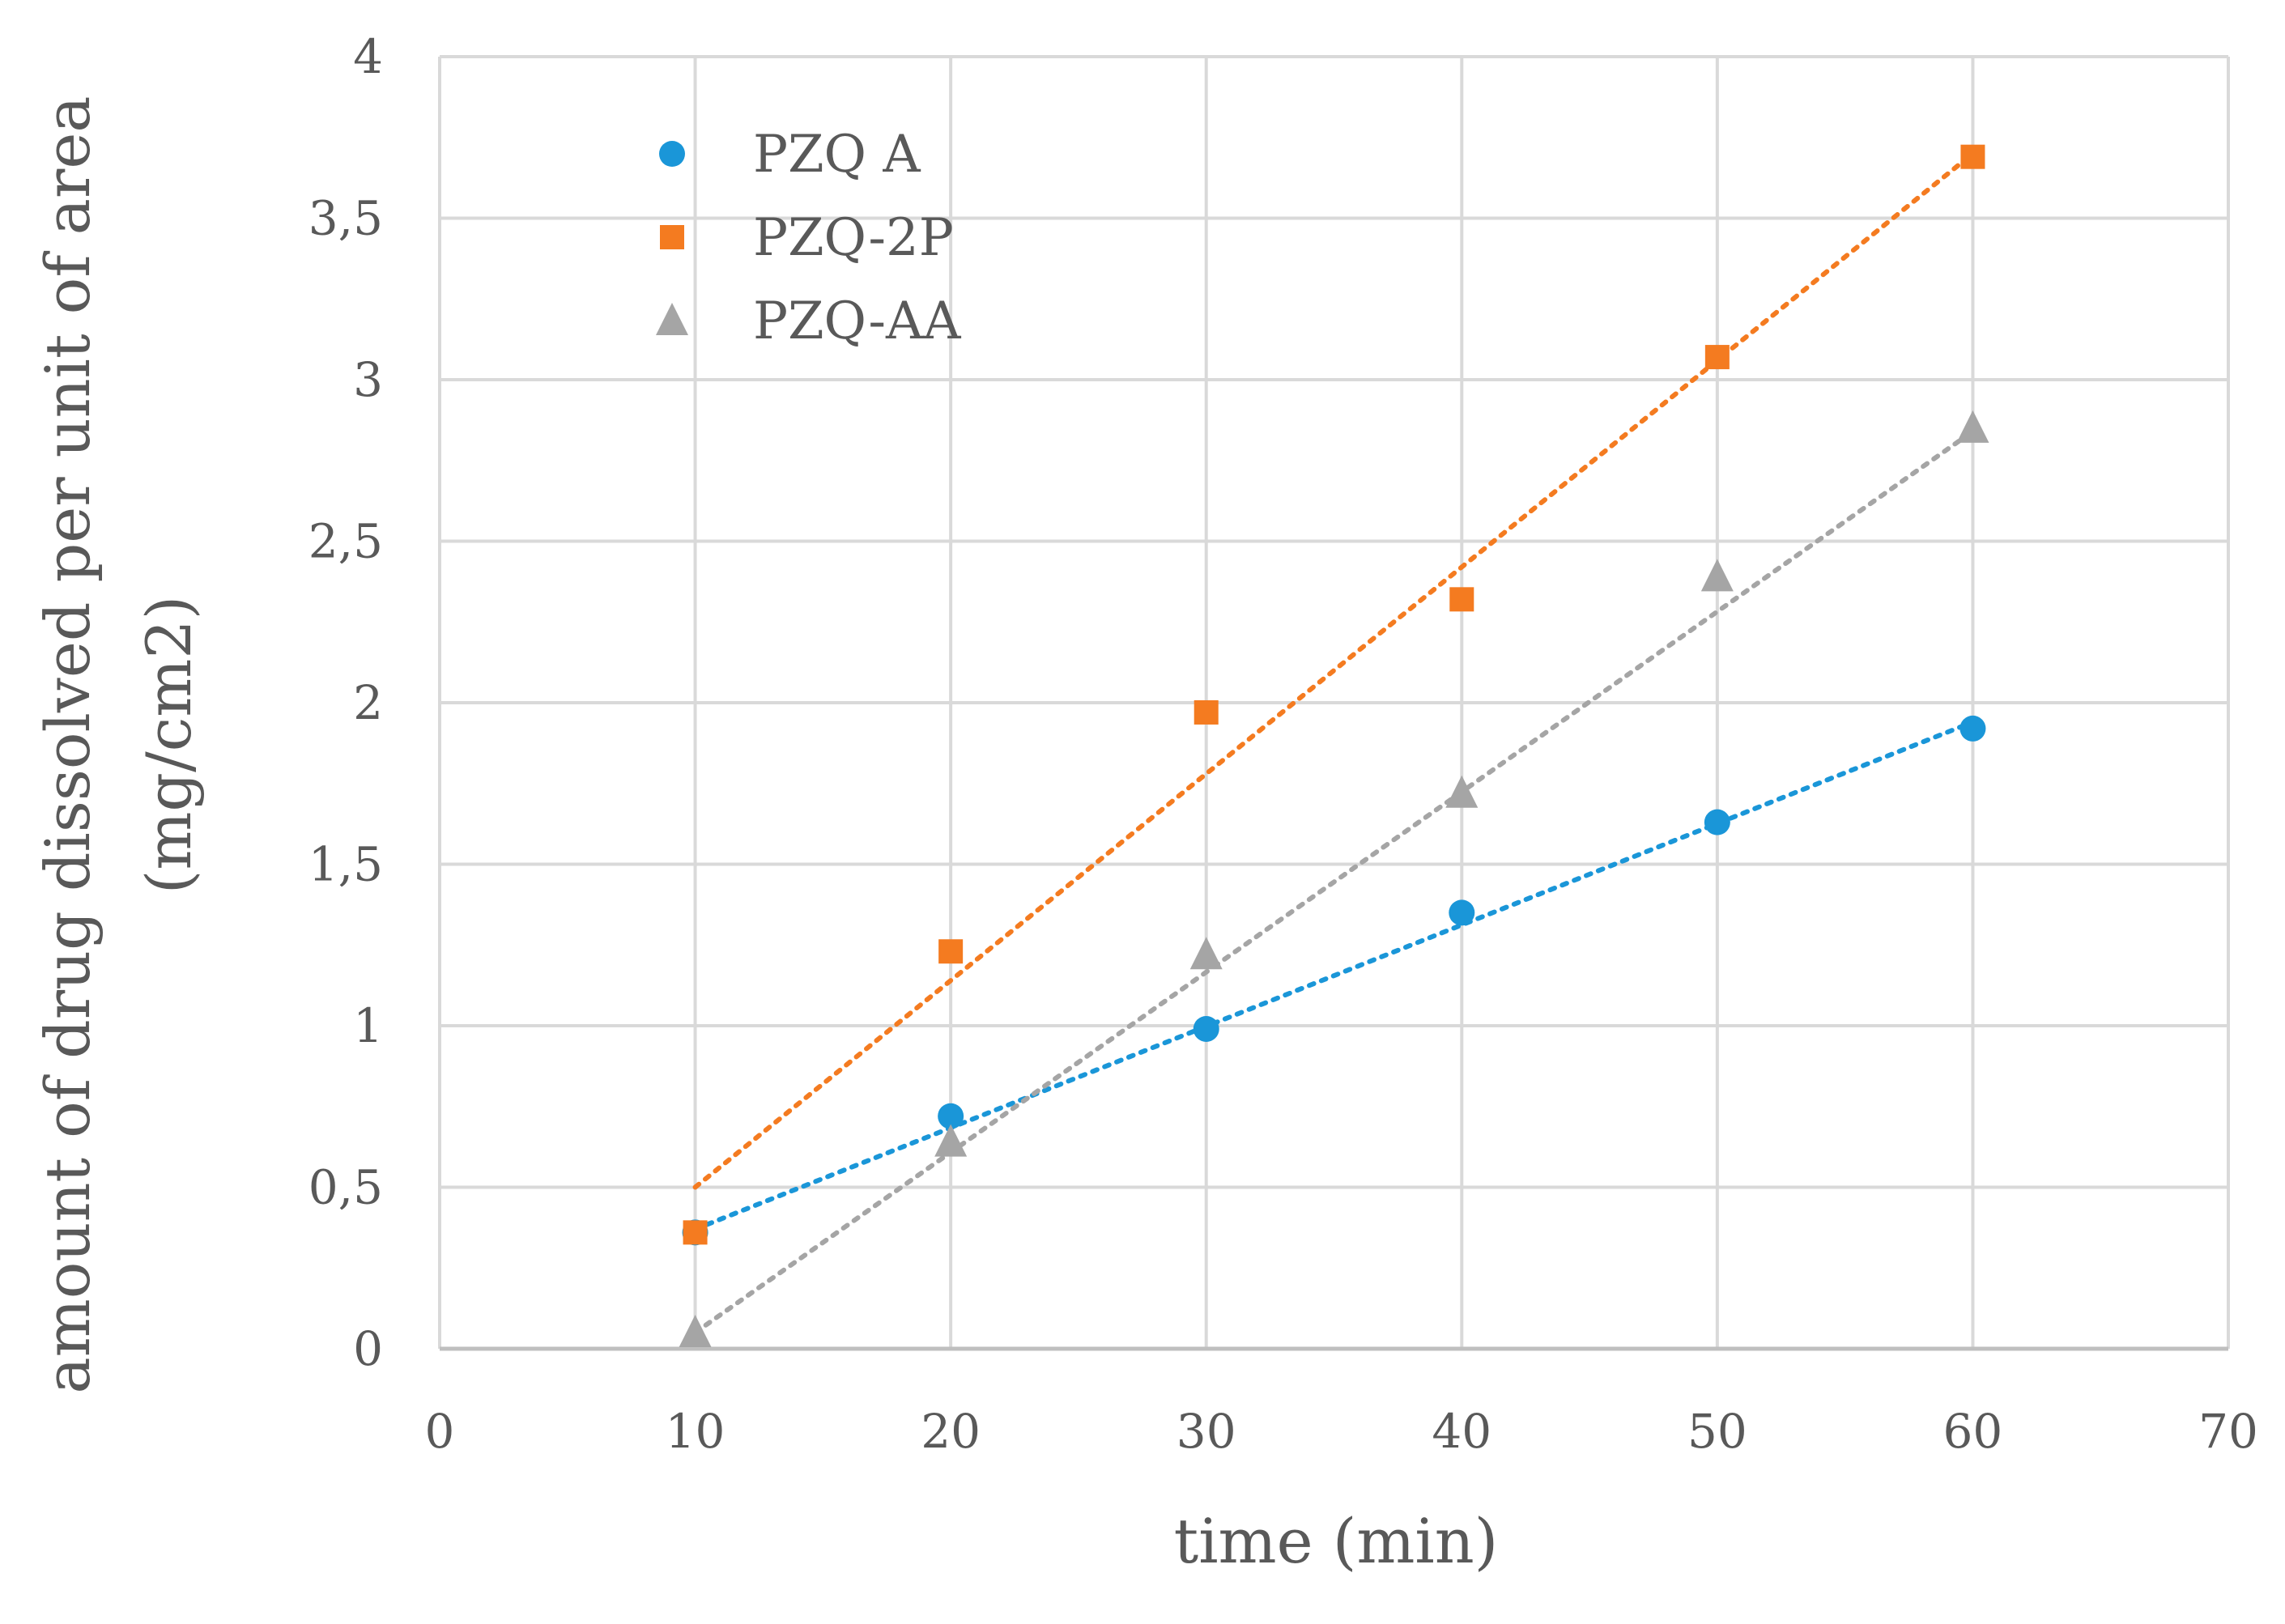 Image resolution: width=2285 pixels, height=1624 pixels. Describe the element at coordinates (1717, 1431) in the screenshot. I see `x-tick-label: 50` at that location.